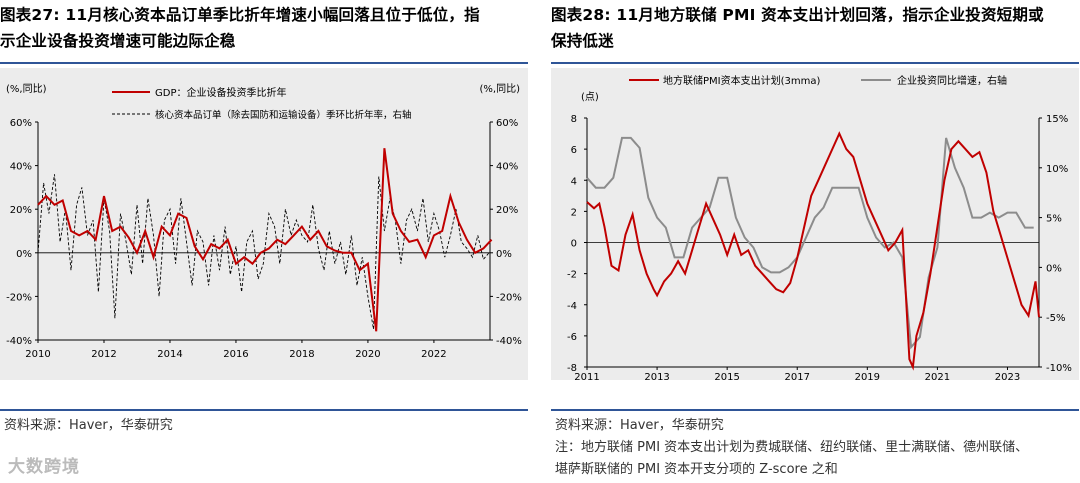  What do you see at coordinates (867, 376) in the screenshot?
I see `right-xtick-label: 2019` at bounding box center [867, 376].